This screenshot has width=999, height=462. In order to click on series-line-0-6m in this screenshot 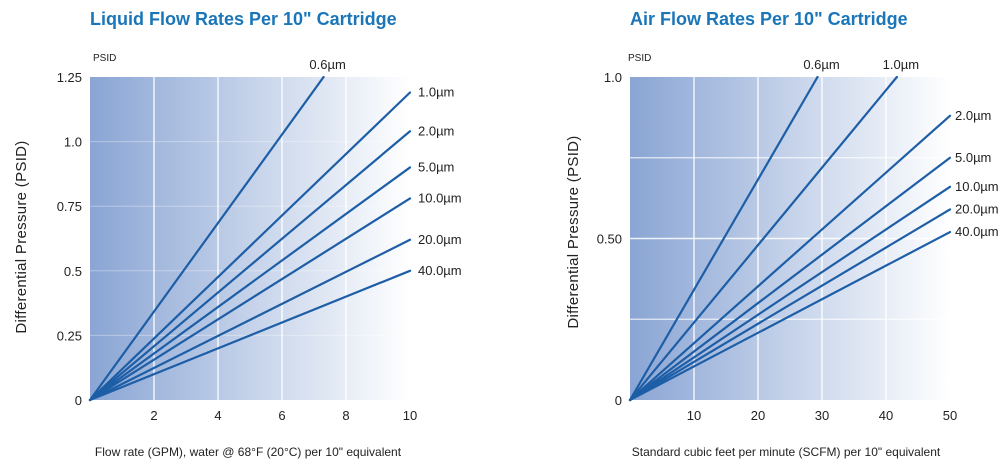, I will do `click(723, 238)`.